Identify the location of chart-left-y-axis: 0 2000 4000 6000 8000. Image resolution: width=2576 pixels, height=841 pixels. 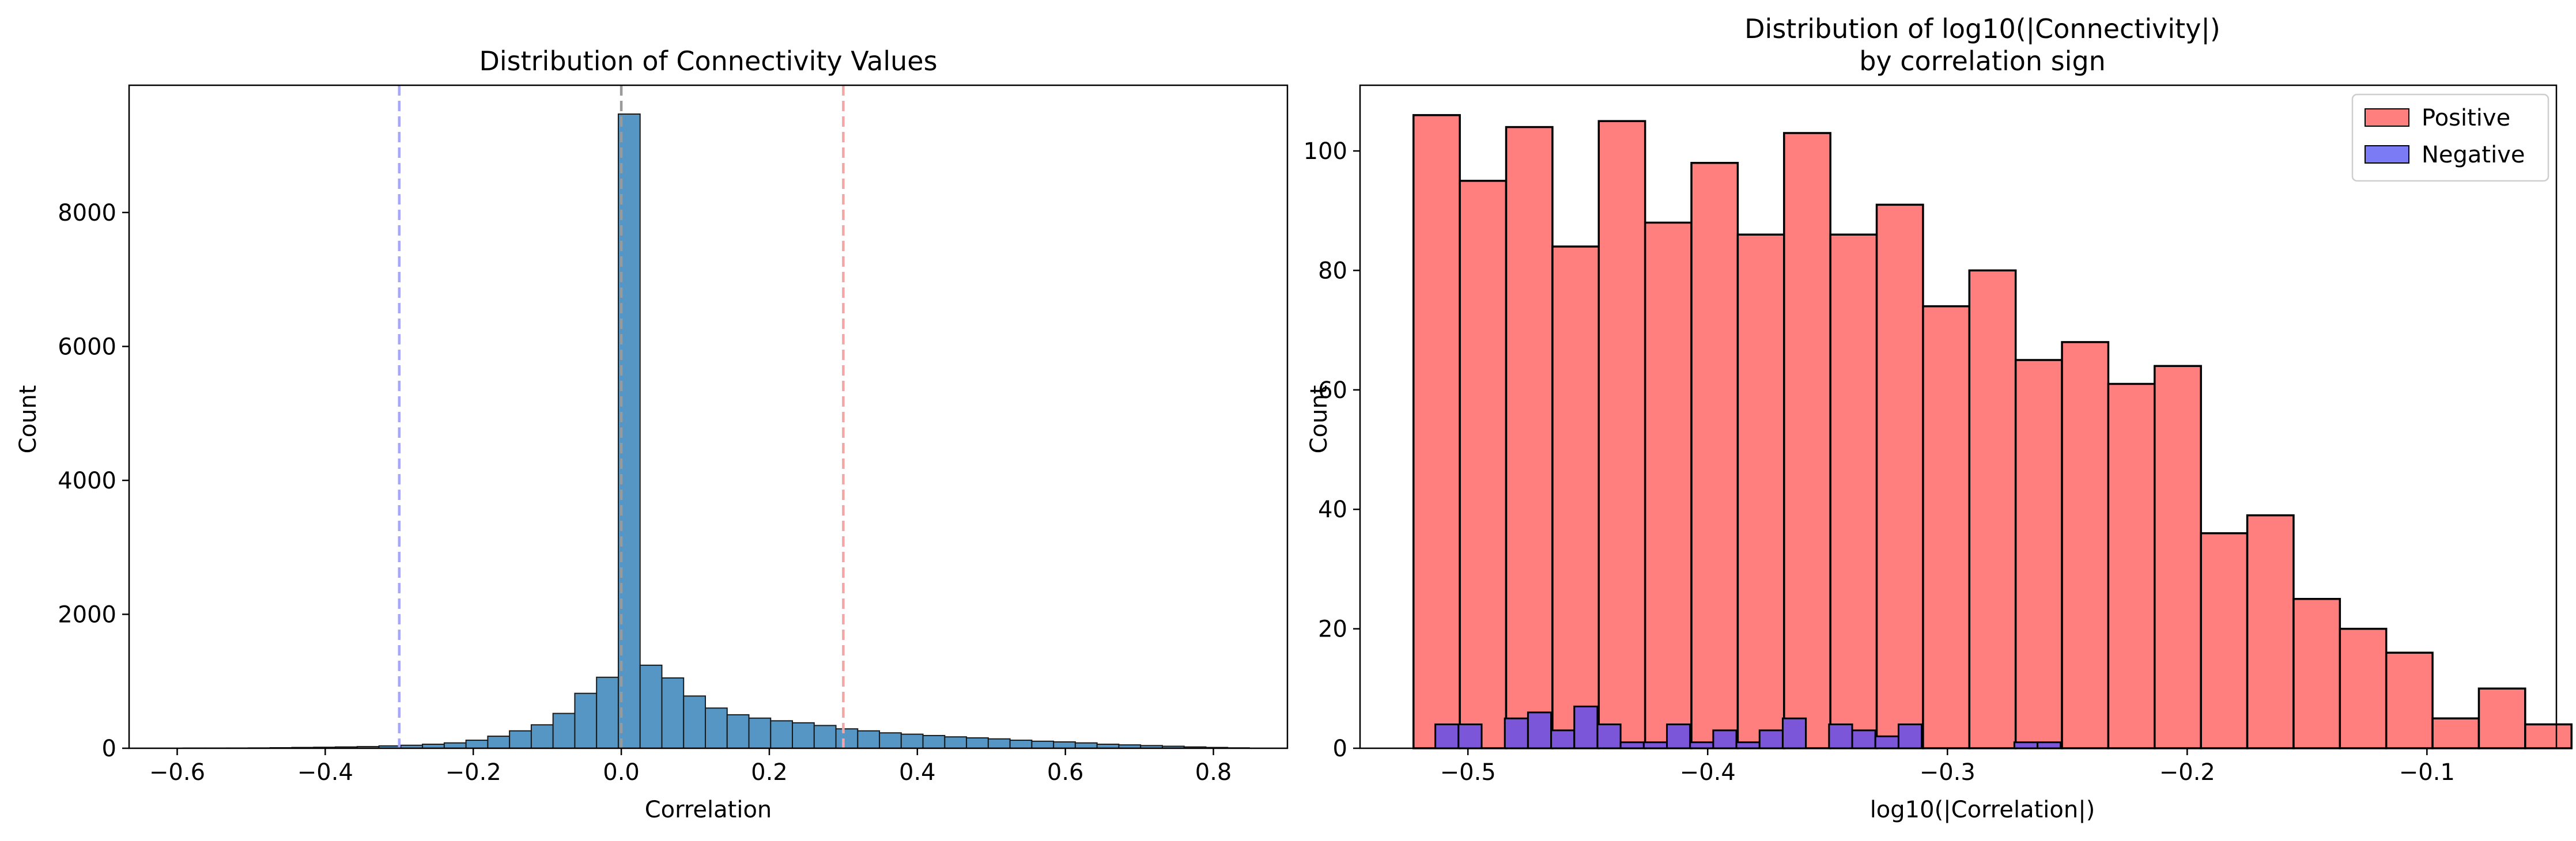
(94, 481).